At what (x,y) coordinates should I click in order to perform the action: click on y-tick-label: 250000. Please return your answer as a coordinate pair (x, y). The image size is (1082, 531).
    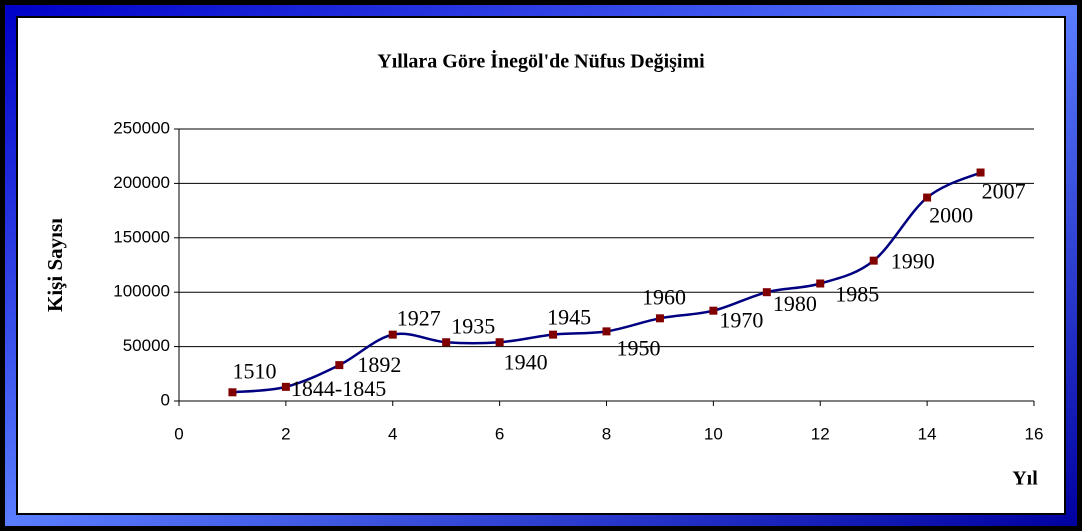
    Looking at the image, I should click on (141, 127).